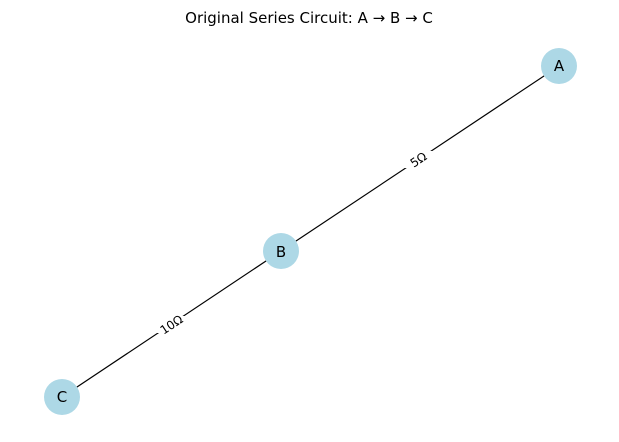 The height and width of the screenshot is (442, 619). I want to click on edge-label-b-c: 10Ω, so click(171, 324).